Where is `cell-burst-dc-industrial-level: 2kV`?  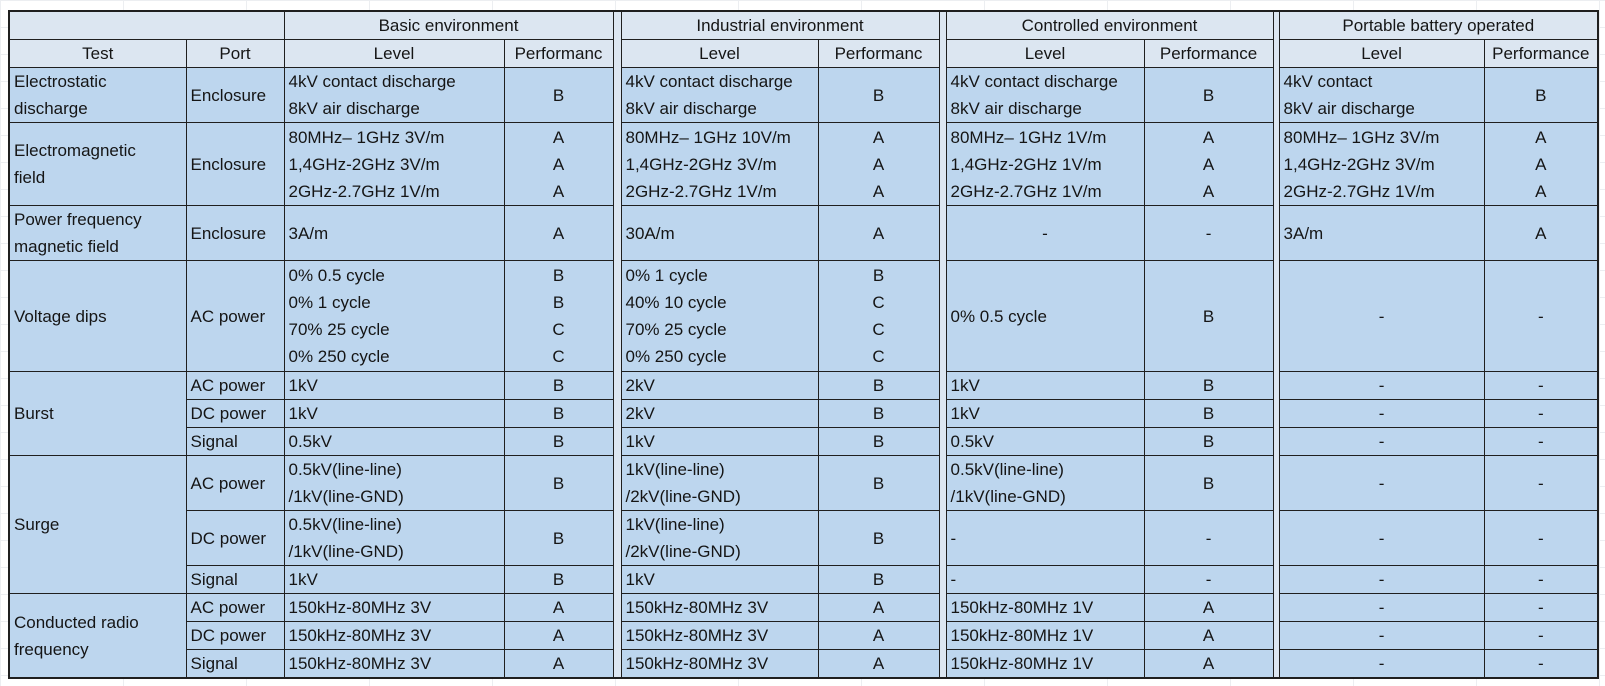 cell-burst-dc-industrial-level: 2kV is located at coordinates (719, 413).